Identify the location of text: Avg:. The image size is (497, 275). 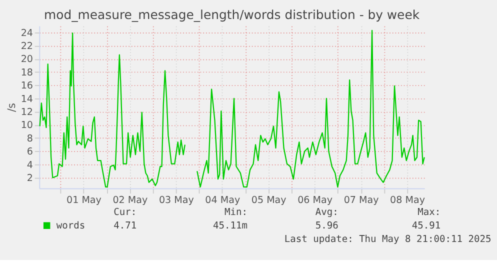
(326, 212).